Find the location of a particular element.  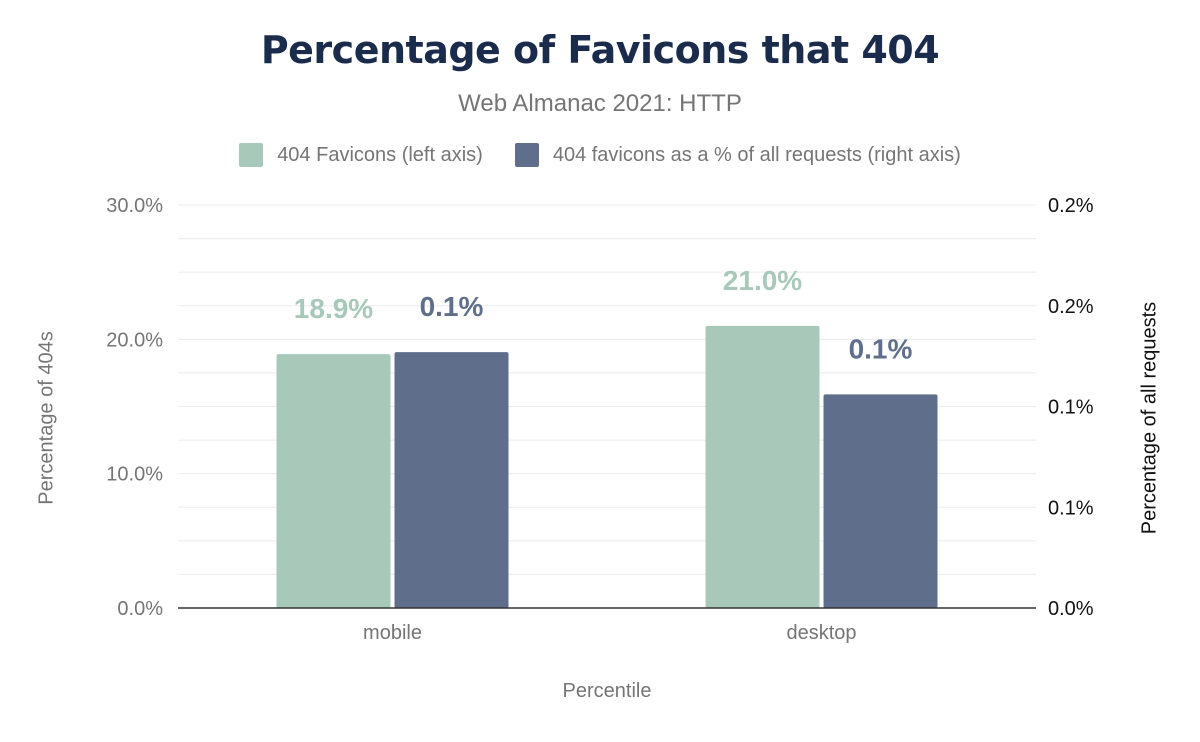

data-label-mobile-series-2: 0.1% is located at coordinates (452, 306).